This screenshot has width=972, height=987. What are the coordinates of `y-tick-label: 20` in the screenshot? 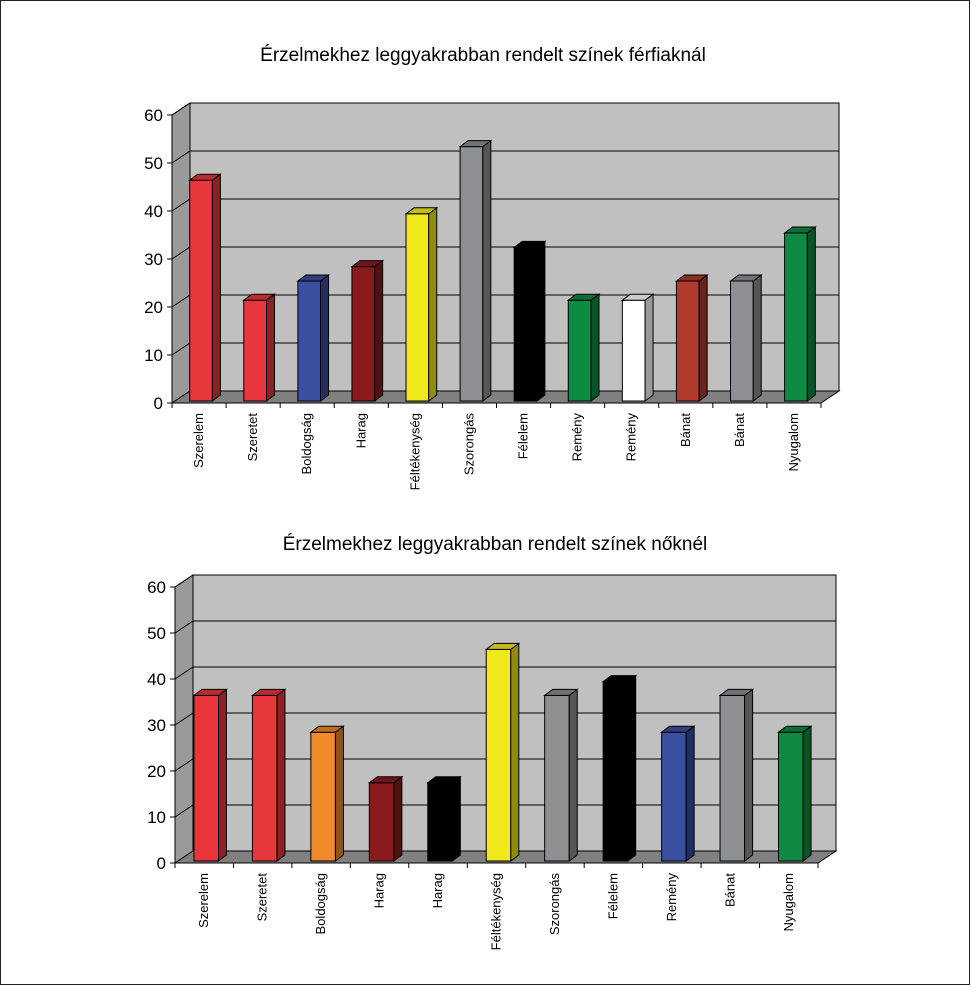 It's located at (153, 307).